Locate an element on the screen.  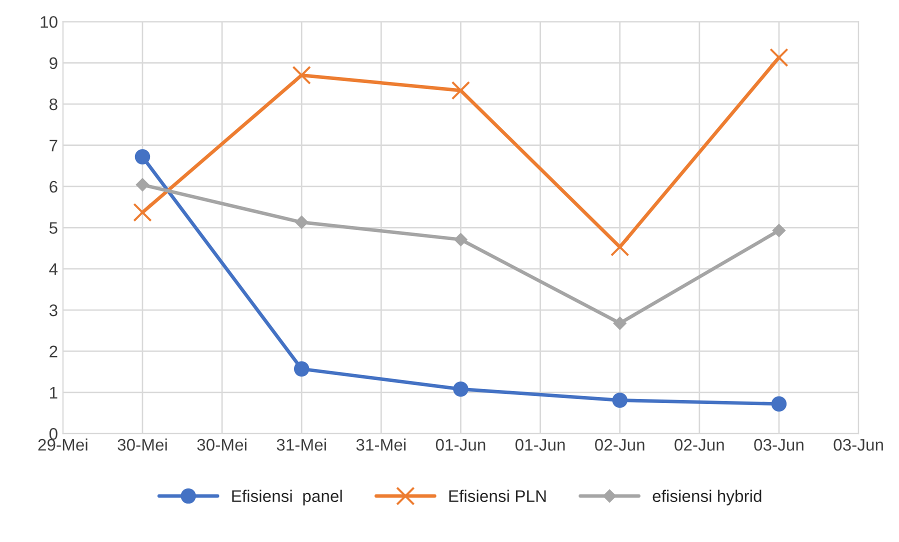
legend-label: efisiensi hybrid is located at coordinates (707, 498).